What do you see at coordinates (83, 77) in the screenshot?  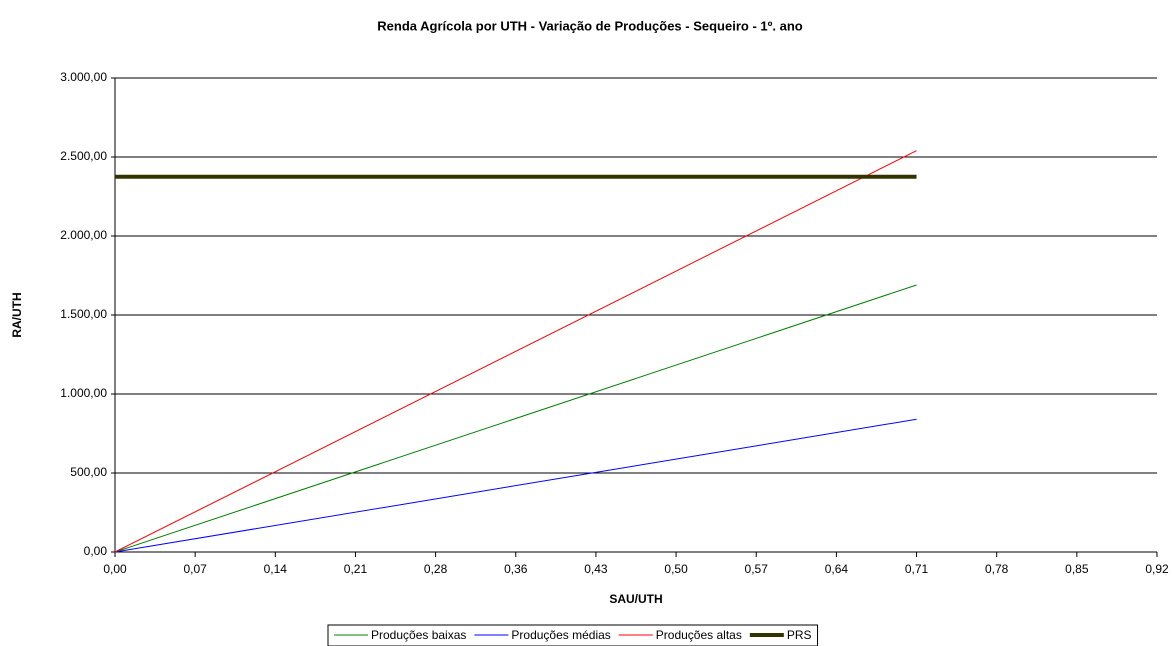 I see `y-tick-label: 3.000,00` at bounding box center [83, 77].